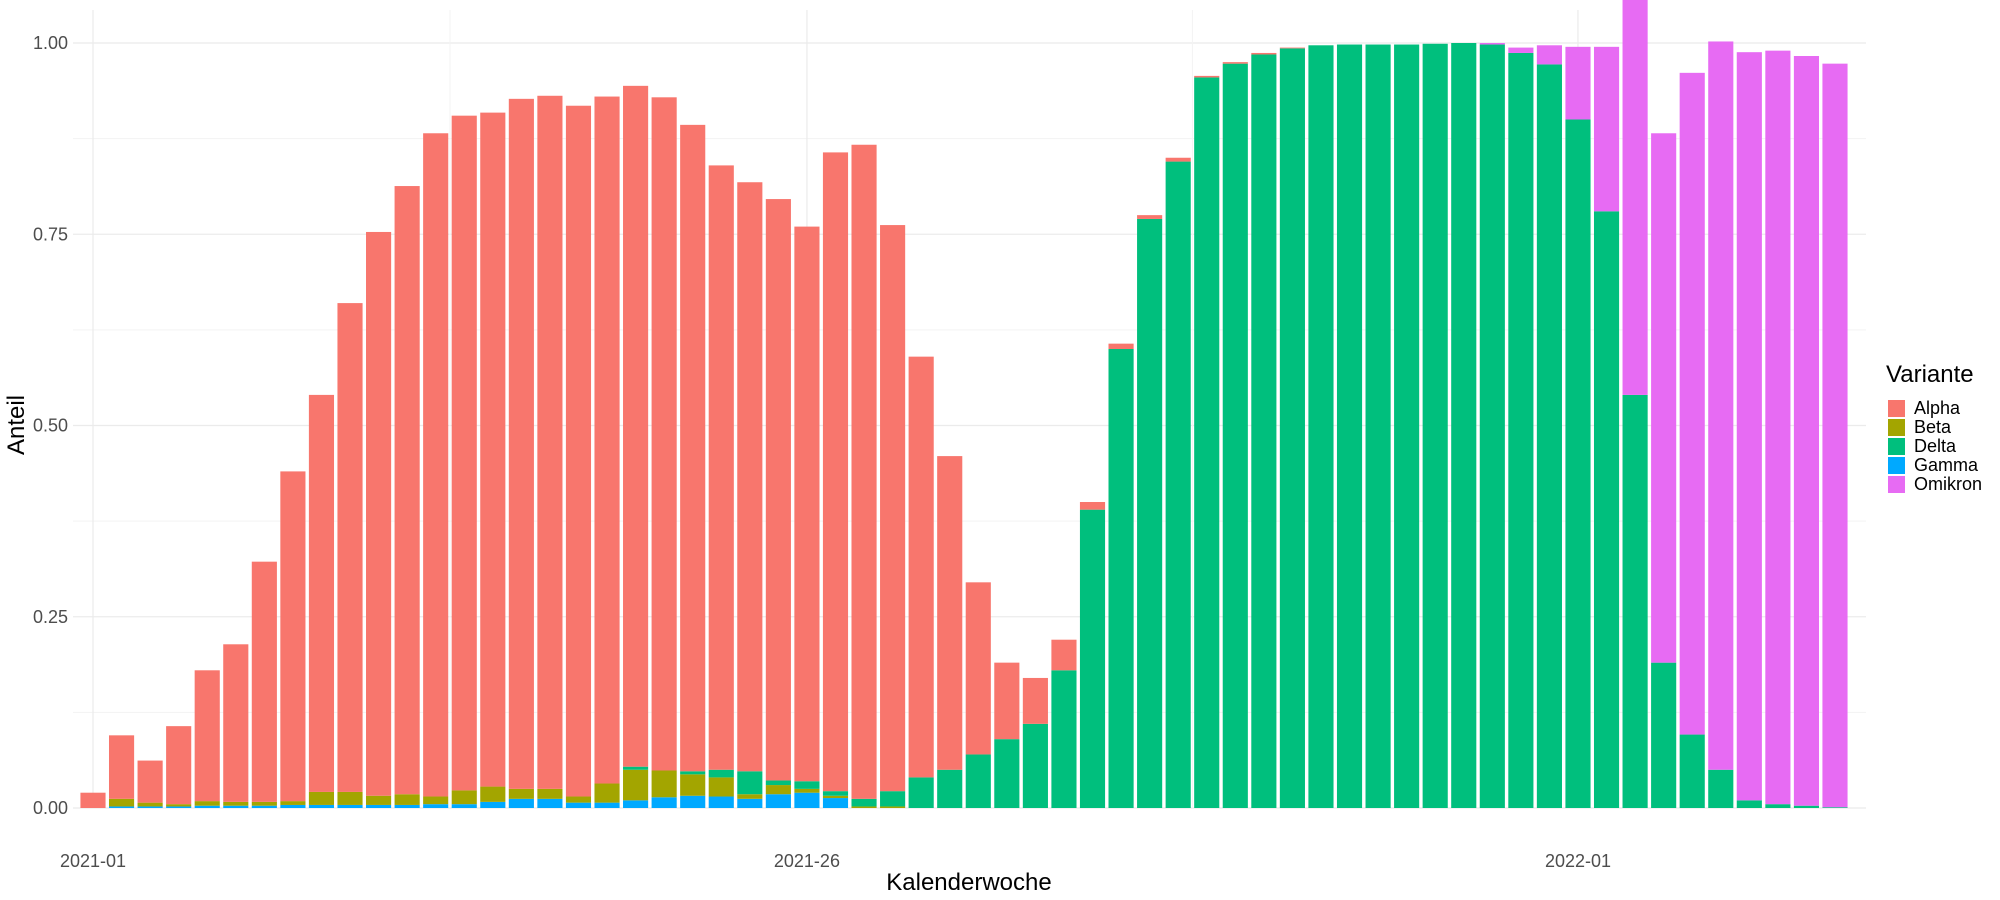  I want to click on y-tick-label: 1.00, so click(50, 43).